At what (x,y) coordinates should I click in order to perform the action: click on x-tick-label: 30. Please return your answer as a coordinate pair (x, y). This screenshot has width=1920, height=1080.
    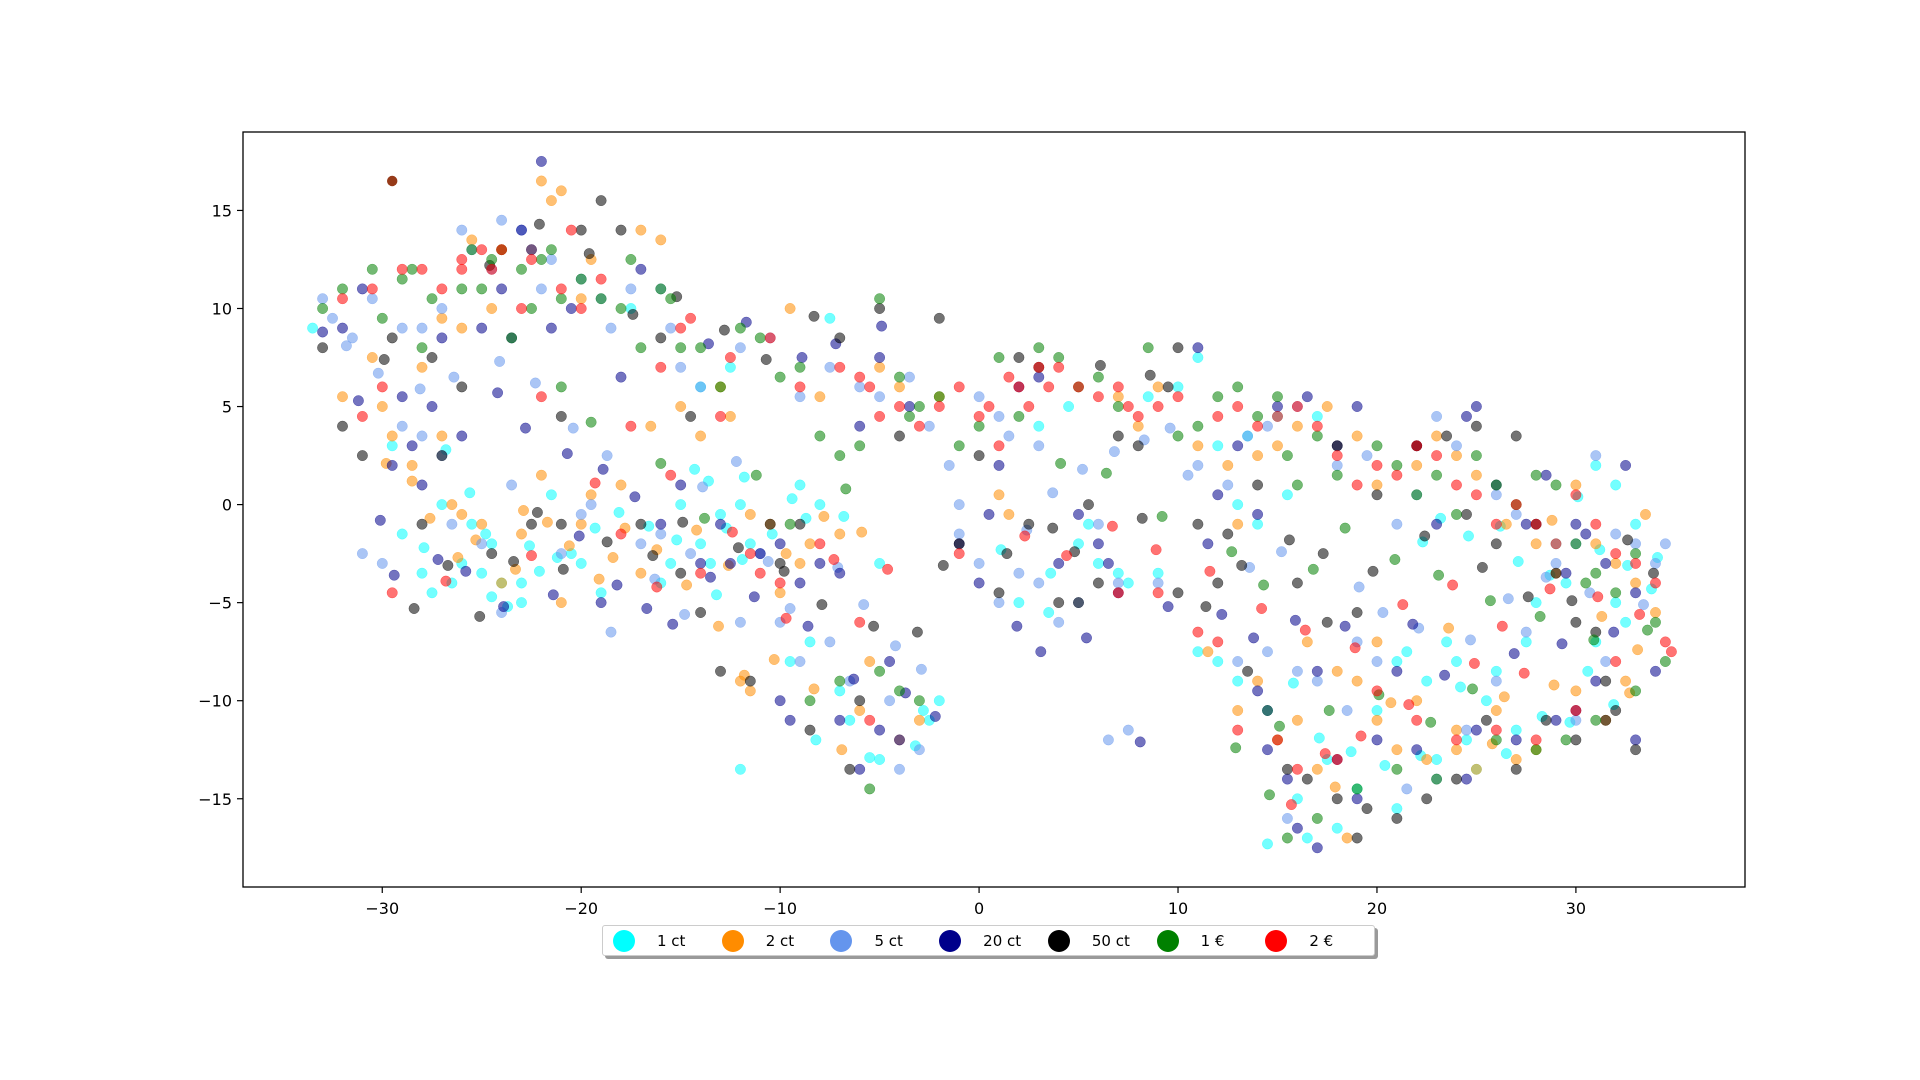
    Looking at the image, I should click on (1576, 908).